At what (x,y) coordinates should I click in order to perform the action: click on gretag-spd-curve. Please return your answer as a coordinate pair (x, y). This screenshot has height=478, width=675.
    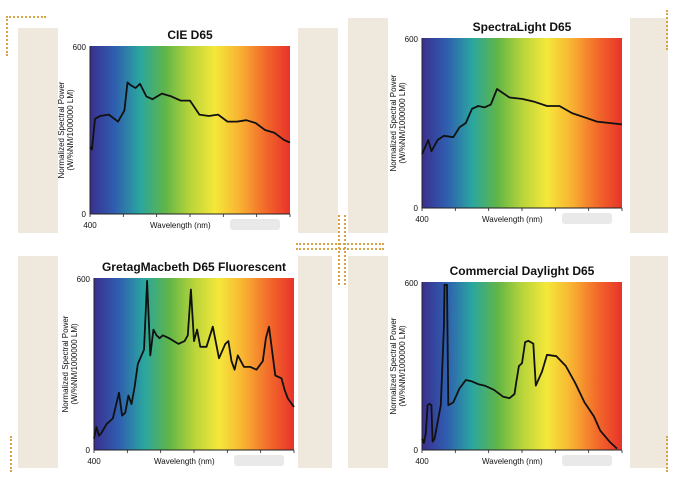
    Looking at the image, I should click on (194, 359).